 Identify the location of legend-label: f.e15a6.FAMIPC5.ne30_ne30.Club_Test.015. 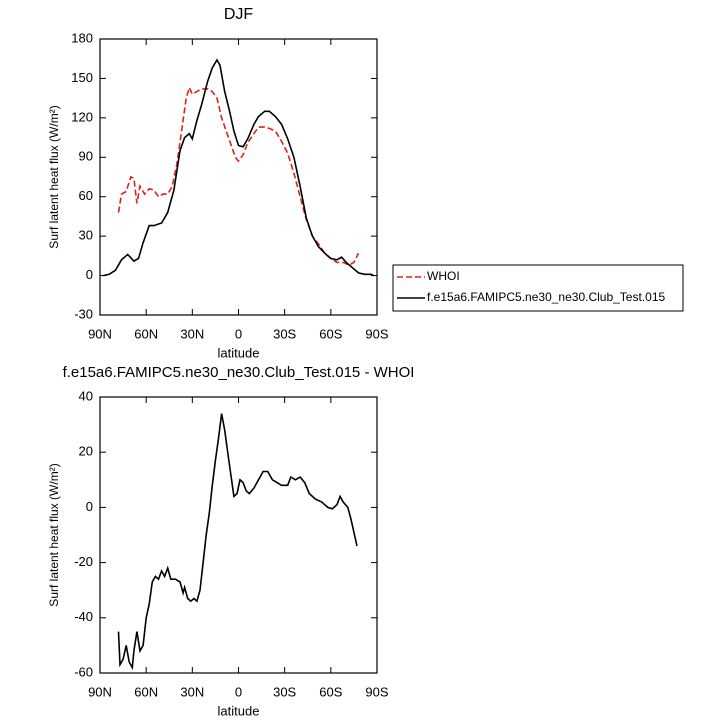
(546, 297).